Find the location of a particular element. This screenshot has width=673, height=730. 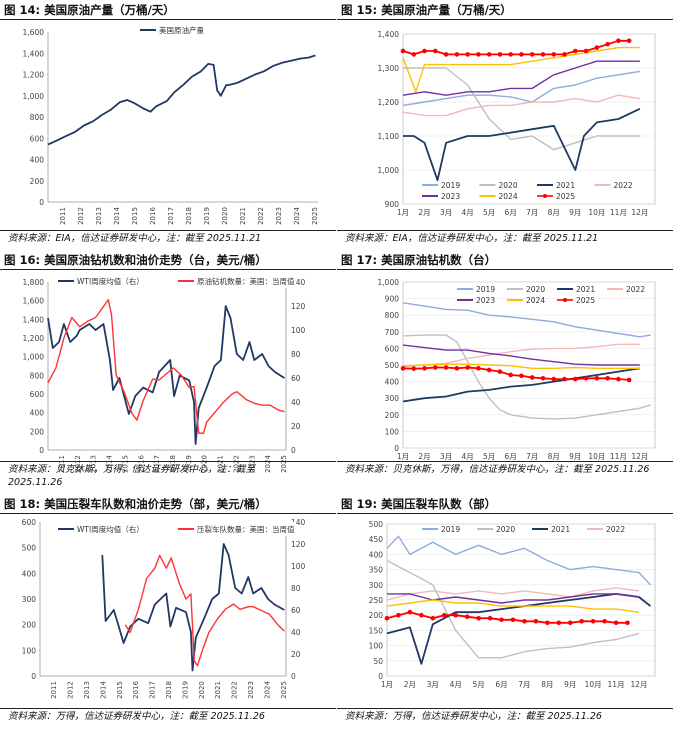

x-tick-label: 2020 is located at coordinates (225, 216).